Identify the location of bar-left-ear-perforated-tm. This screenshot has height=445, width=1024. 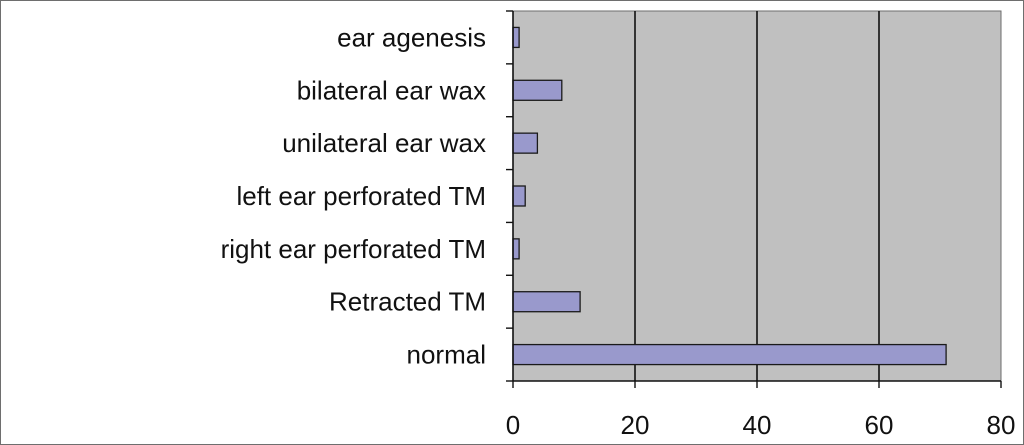
(519, 196).